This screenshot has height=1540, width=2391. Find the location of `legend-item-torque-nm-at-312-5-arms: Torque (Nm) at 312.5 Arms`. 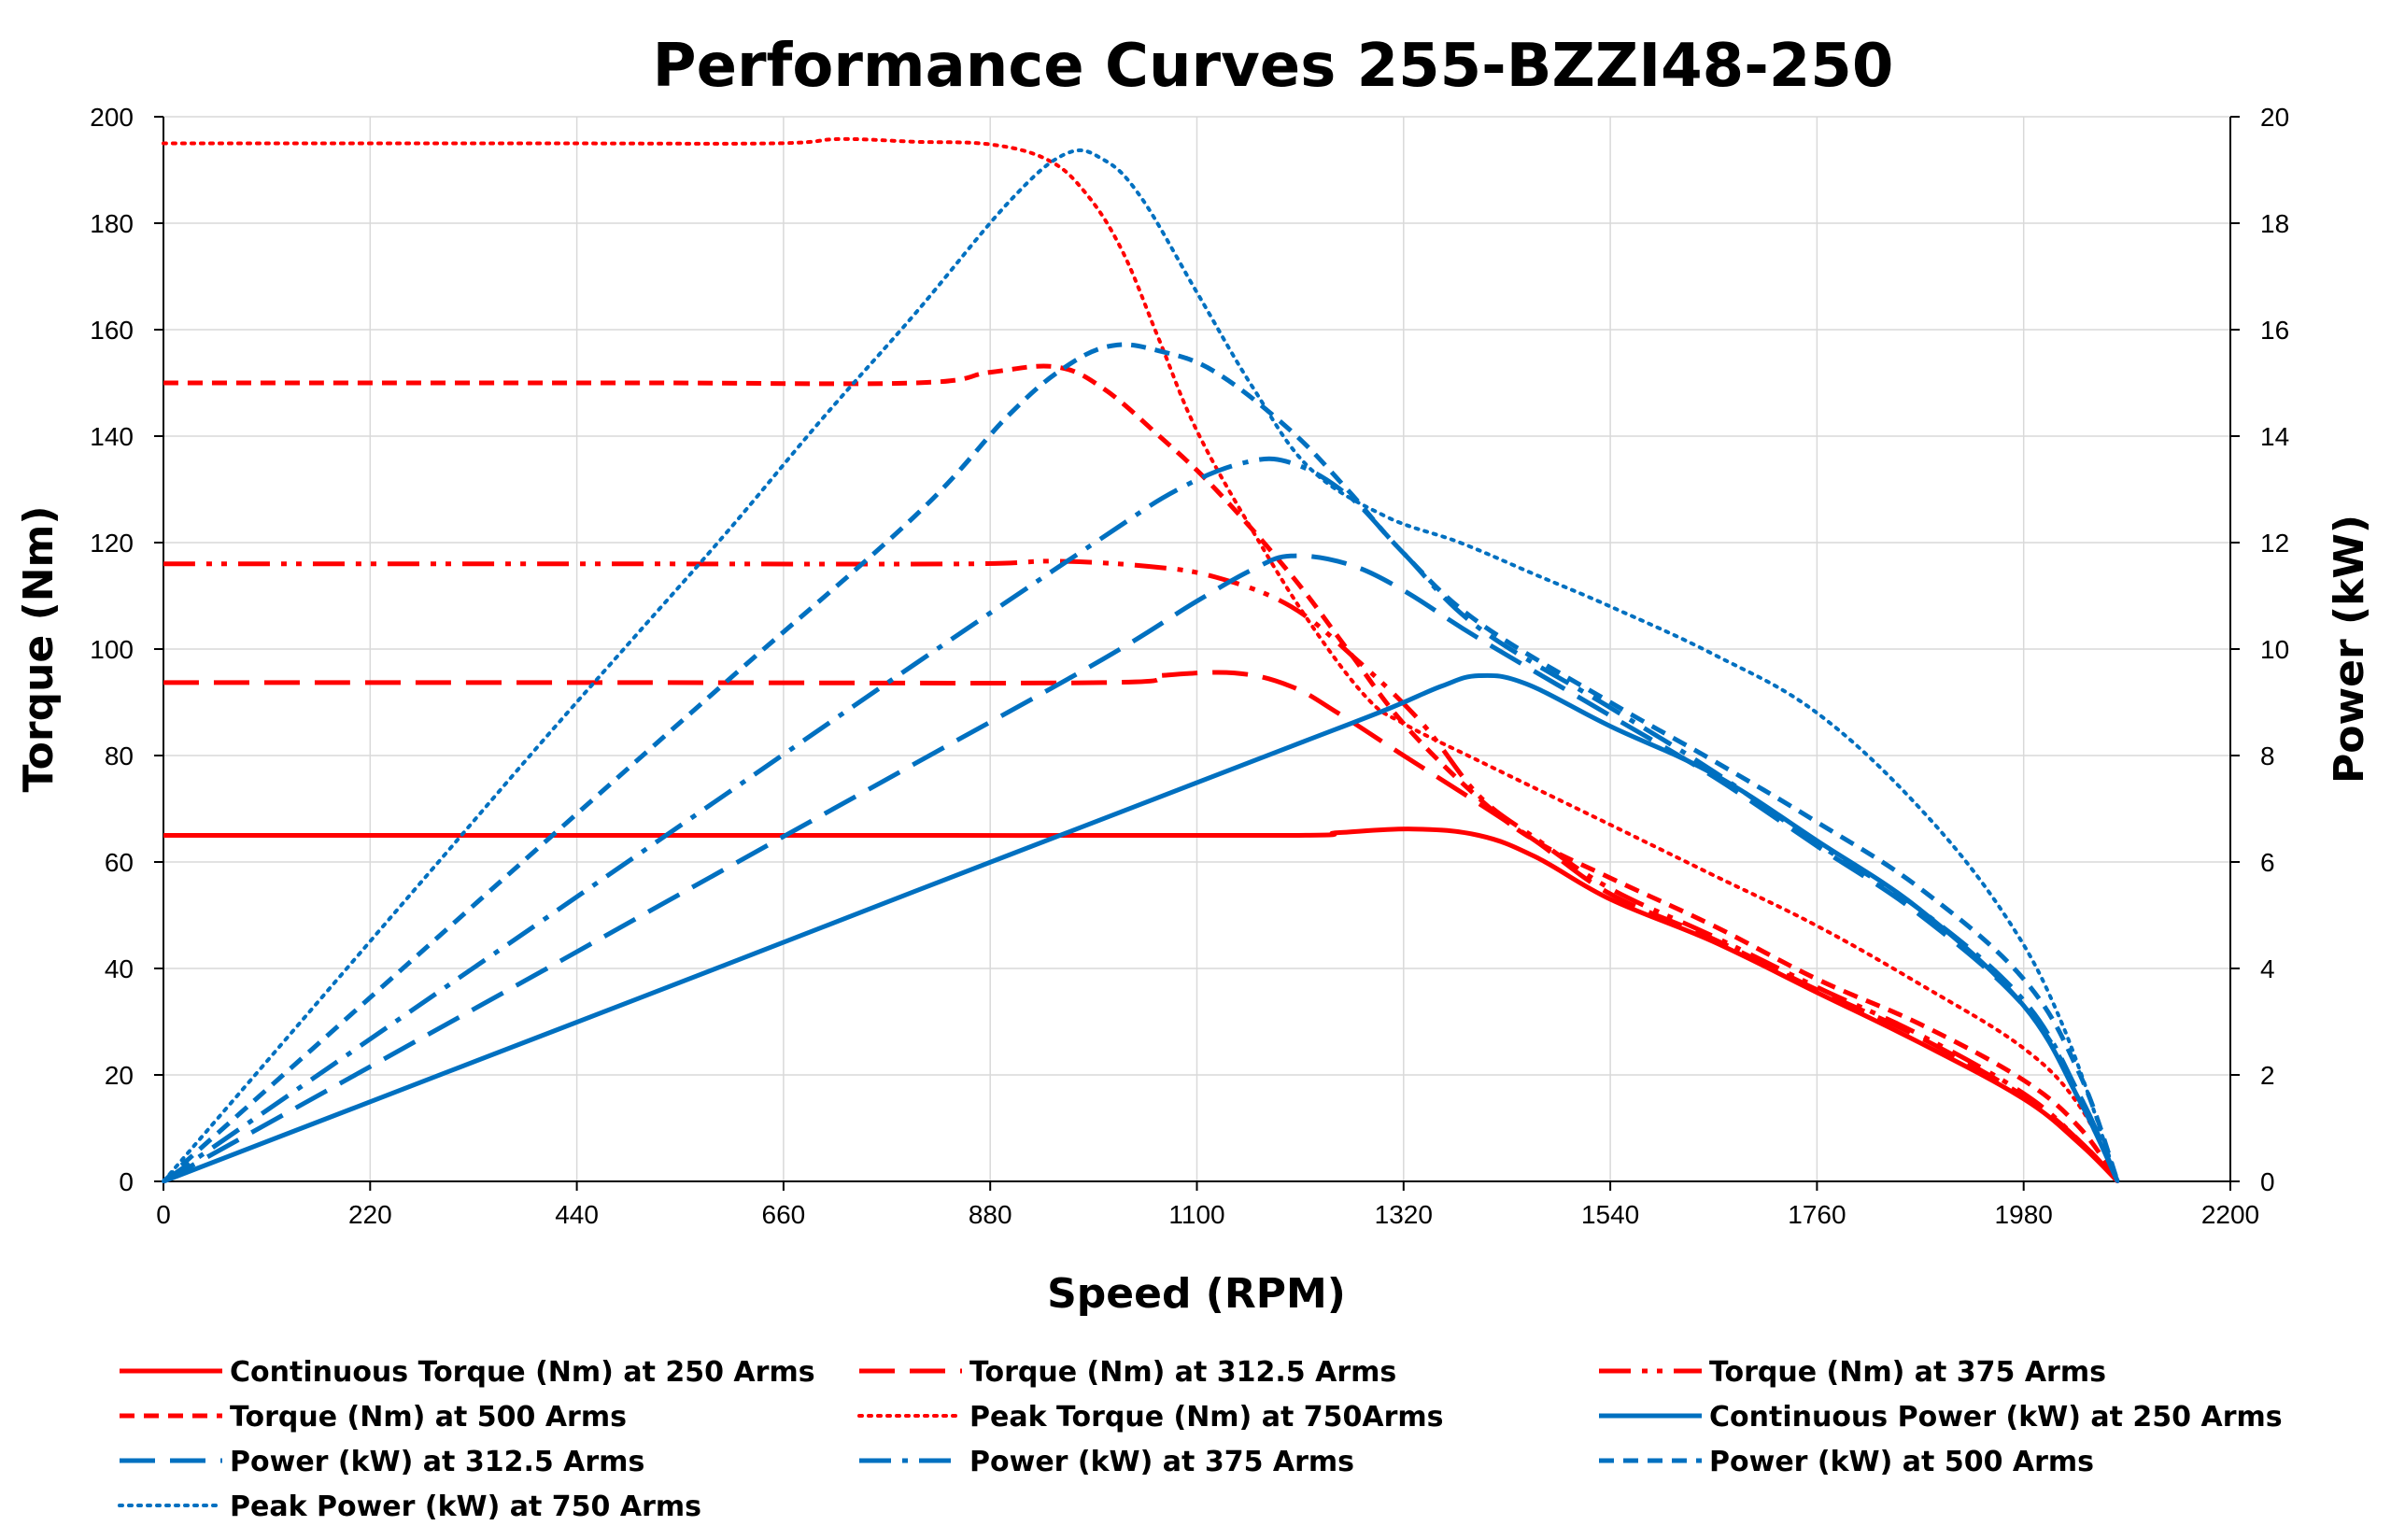

legend-item-torque-nm-at-312-5-arms: Torque (Nm) at 312.5 Arms is located at coordinates (1127, 1372).